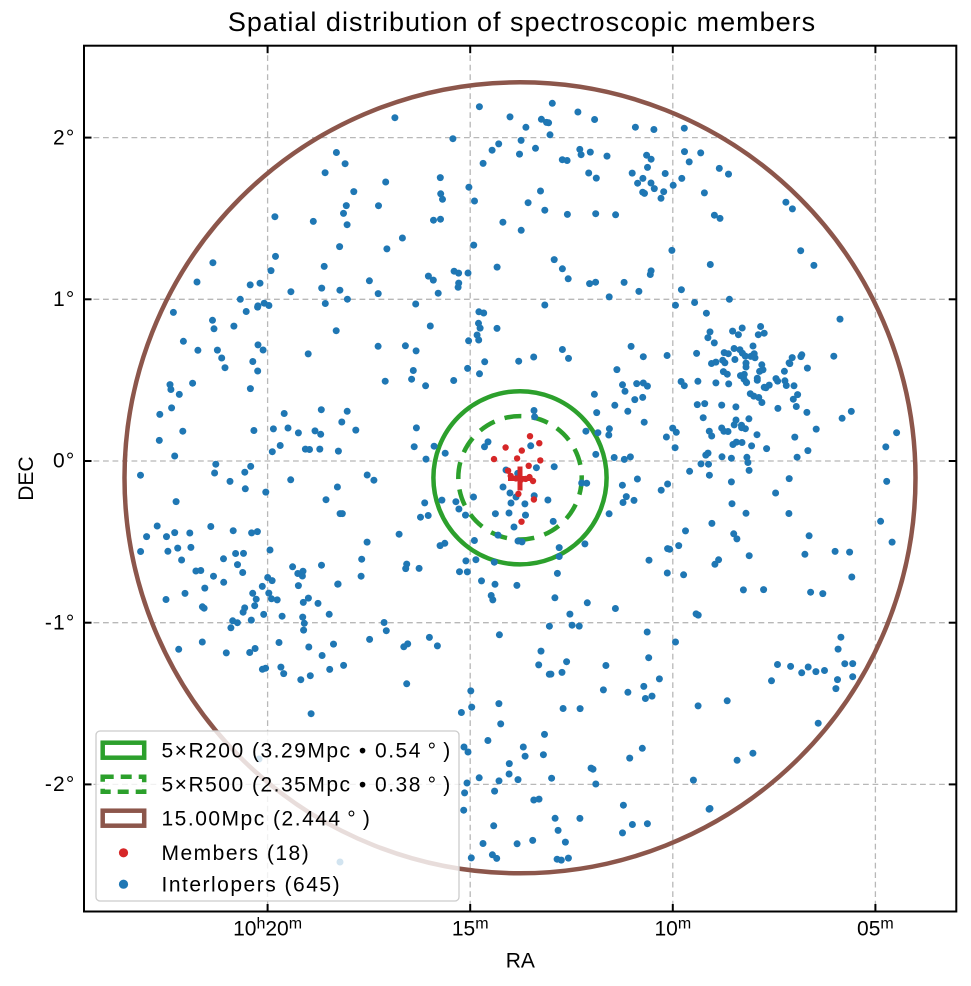 Image resolution: width=971 pixels, height=986 pixels. I want to click on svg-text: DEC, so click(26, 478).